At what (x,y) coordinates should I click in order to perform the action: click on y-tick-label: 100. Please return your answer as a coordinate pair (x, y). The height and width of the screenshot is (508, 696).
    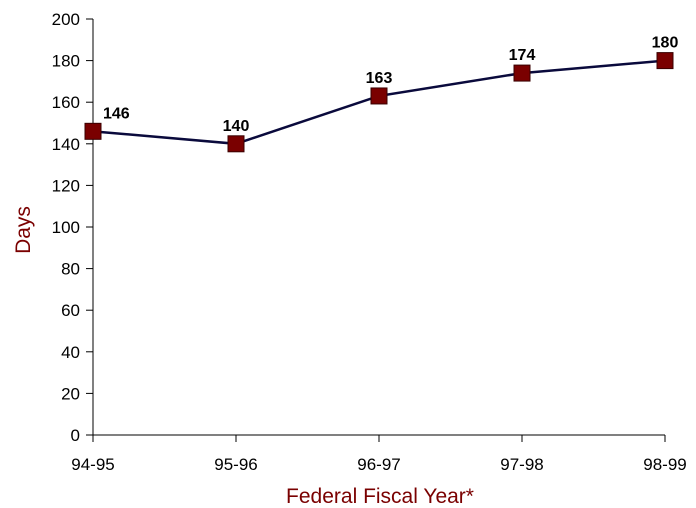
    Looking at the image, I should click on (66, 227).